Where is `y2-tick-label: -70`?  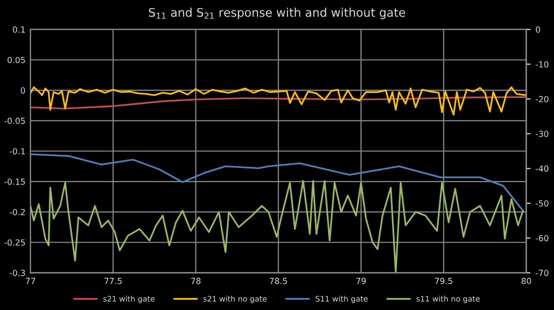
y2-tick-label: -70 is located at coordinates (542, 273).